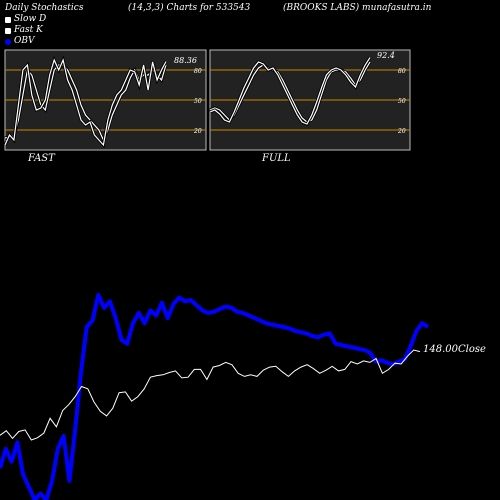 The image size is (500, 500). What do you see at coordinates (386, 55) in the screenshot?
I see `full-last-value-label: 92.4` at bounding box center [386, 55].